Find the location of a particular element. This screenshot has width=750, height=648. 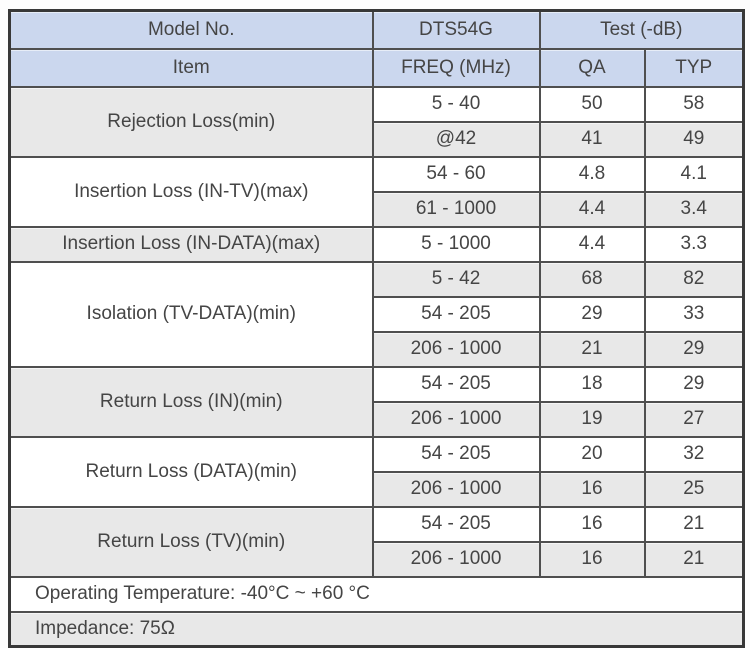

qa-cell: 18 is located at coordinates (592, 384).